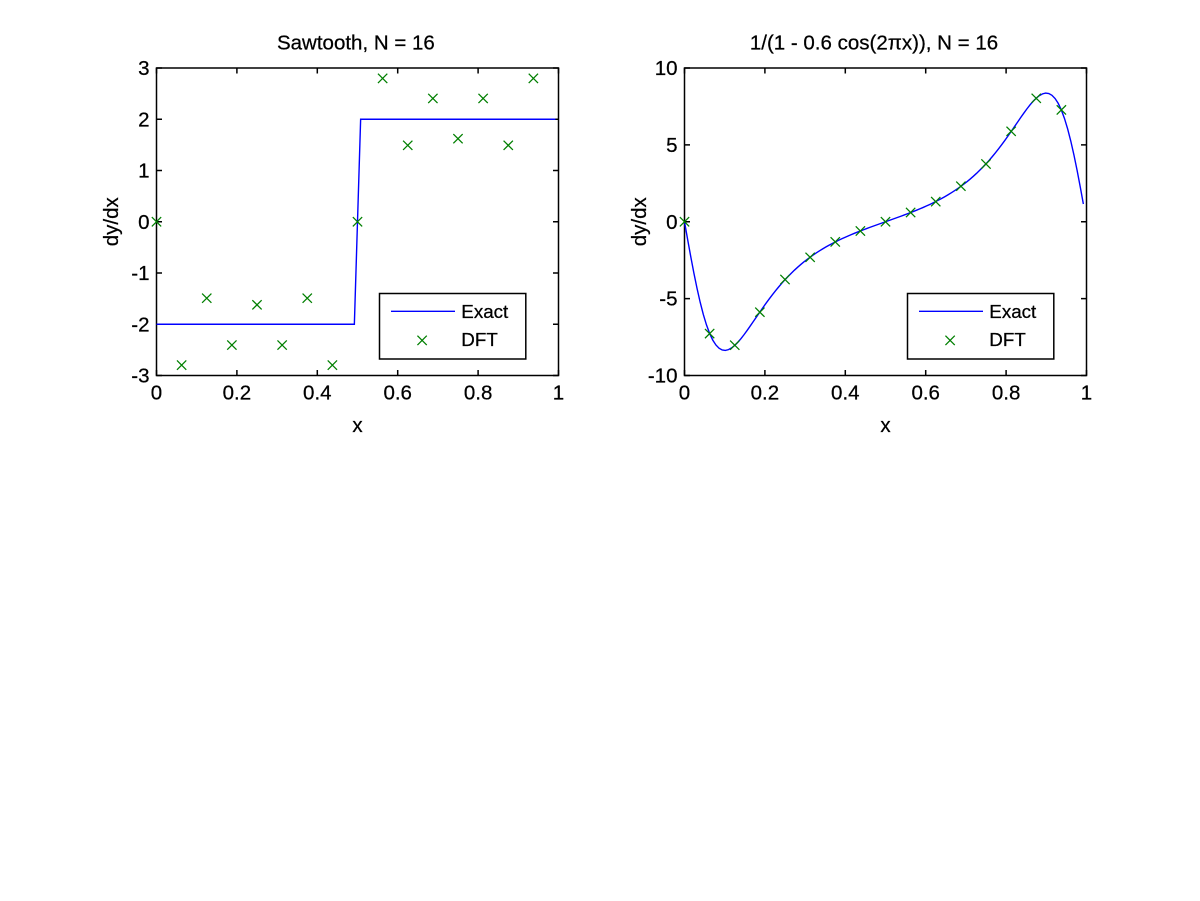  Describe the element at coordinates (671, 145) in the screenshot. I see `svg-text: 5` at that location.